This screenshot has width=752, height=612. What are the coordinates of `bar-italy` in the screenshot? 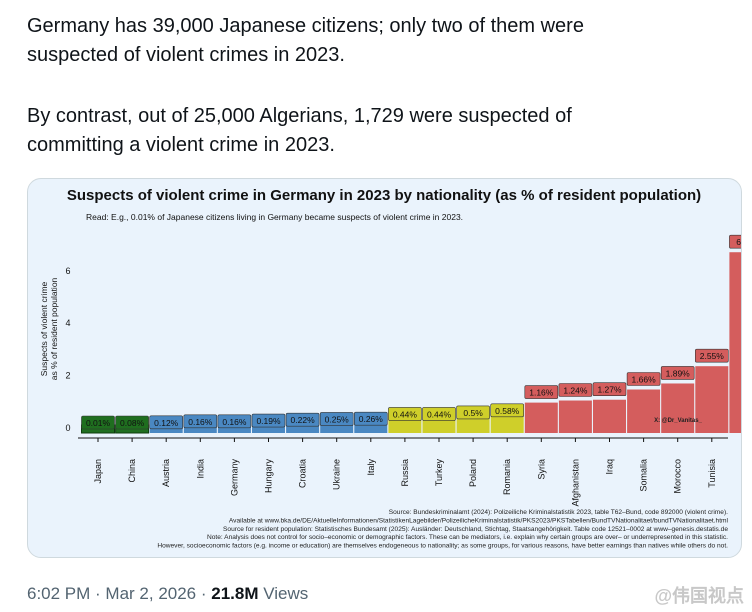 It's located at (371, 427).